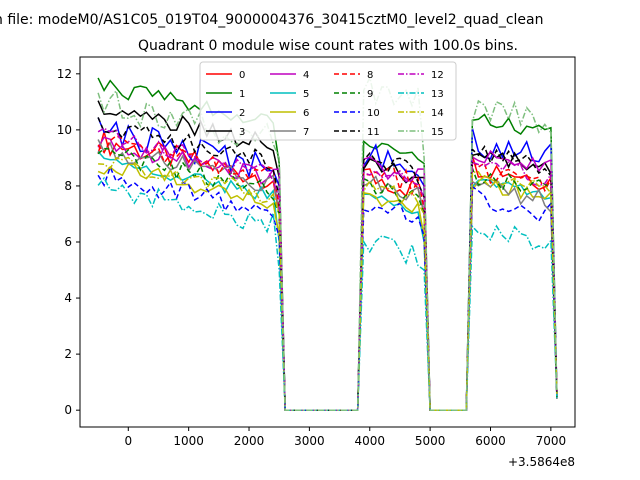 The height and width of the screenshot is (480, 640). What do you see at coordinates (242, 132) in the screenshot?
I see `legend-label-3: 3` at bounding box center [242, 132].